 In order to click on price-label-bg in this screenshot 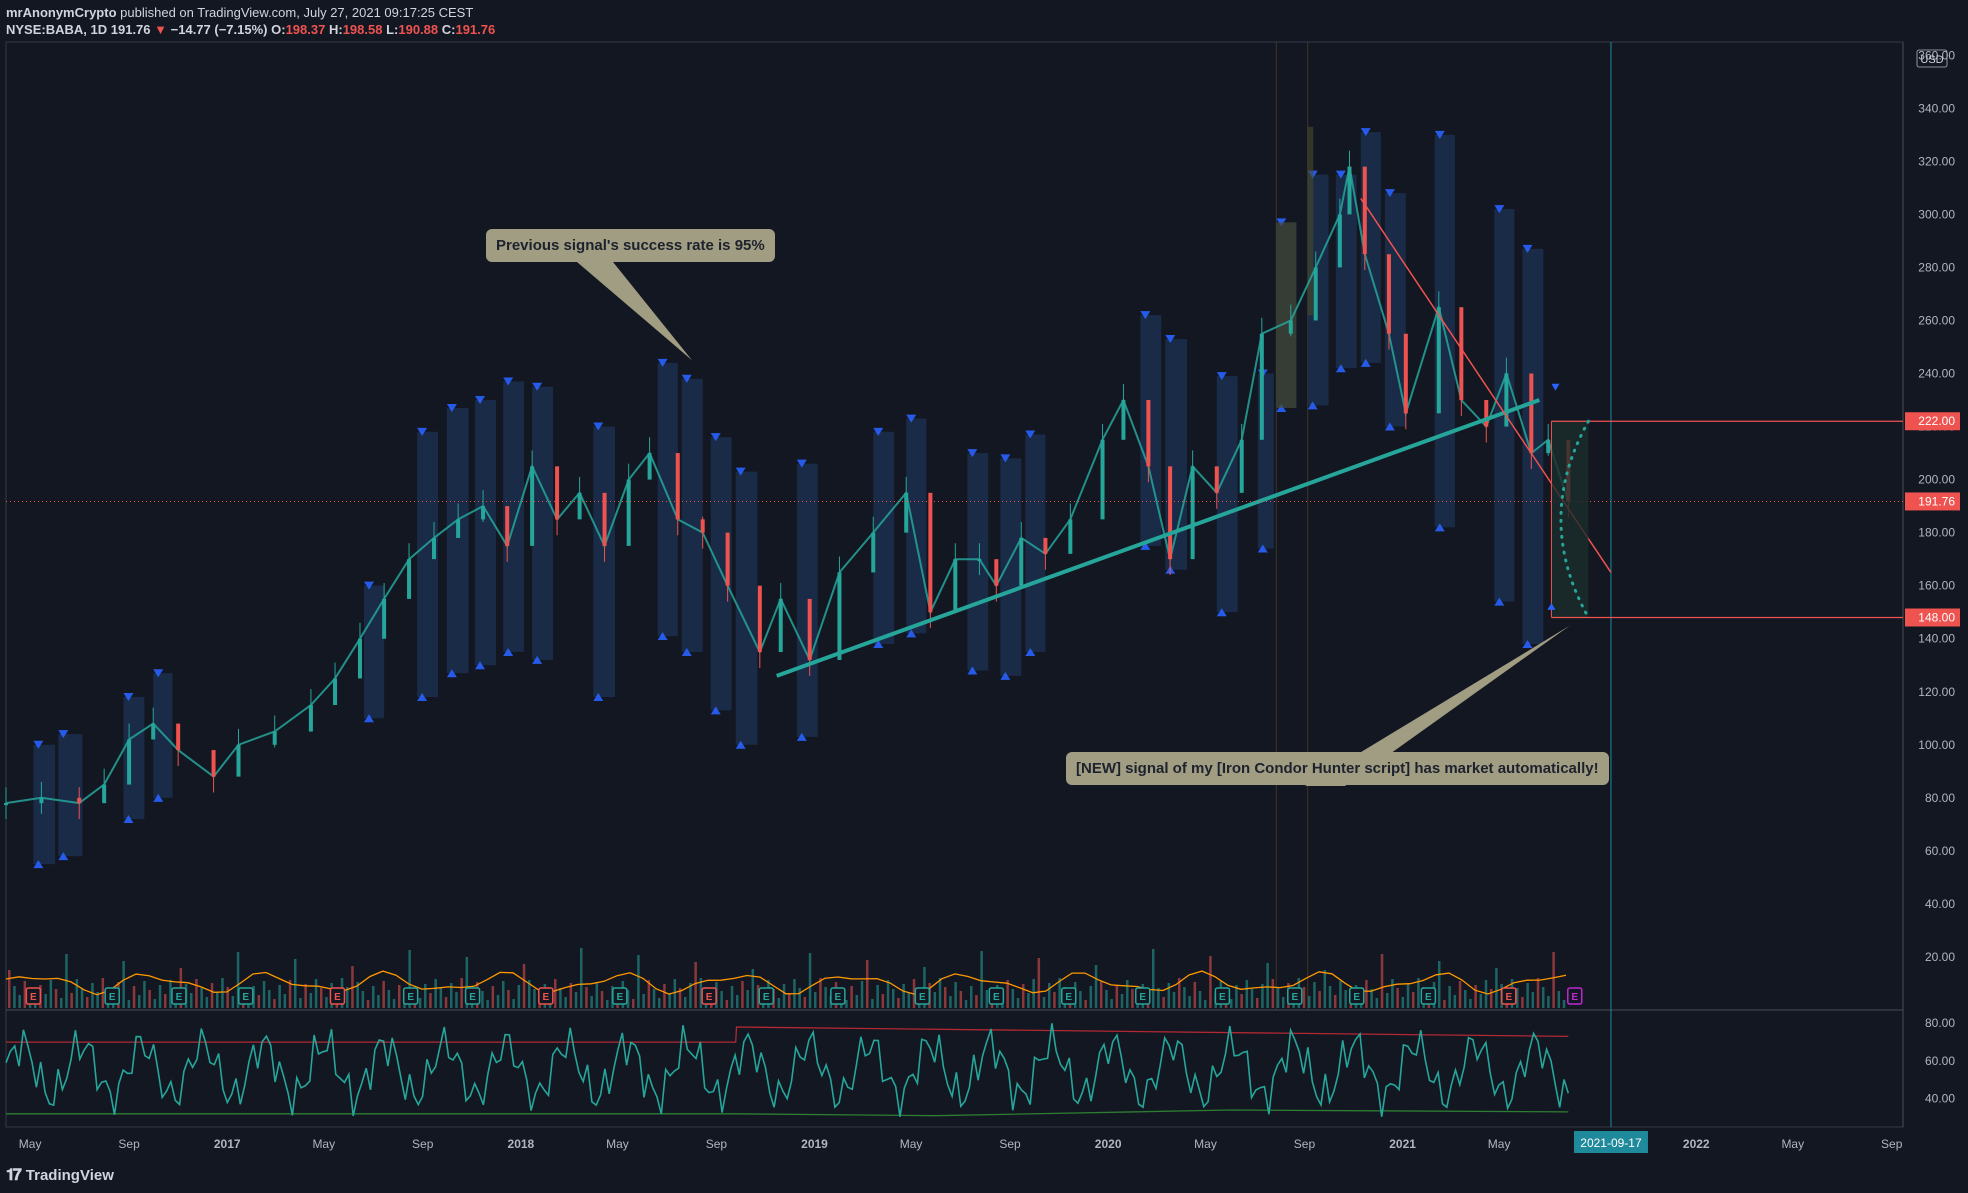, I will do `click(1932, 421)`.